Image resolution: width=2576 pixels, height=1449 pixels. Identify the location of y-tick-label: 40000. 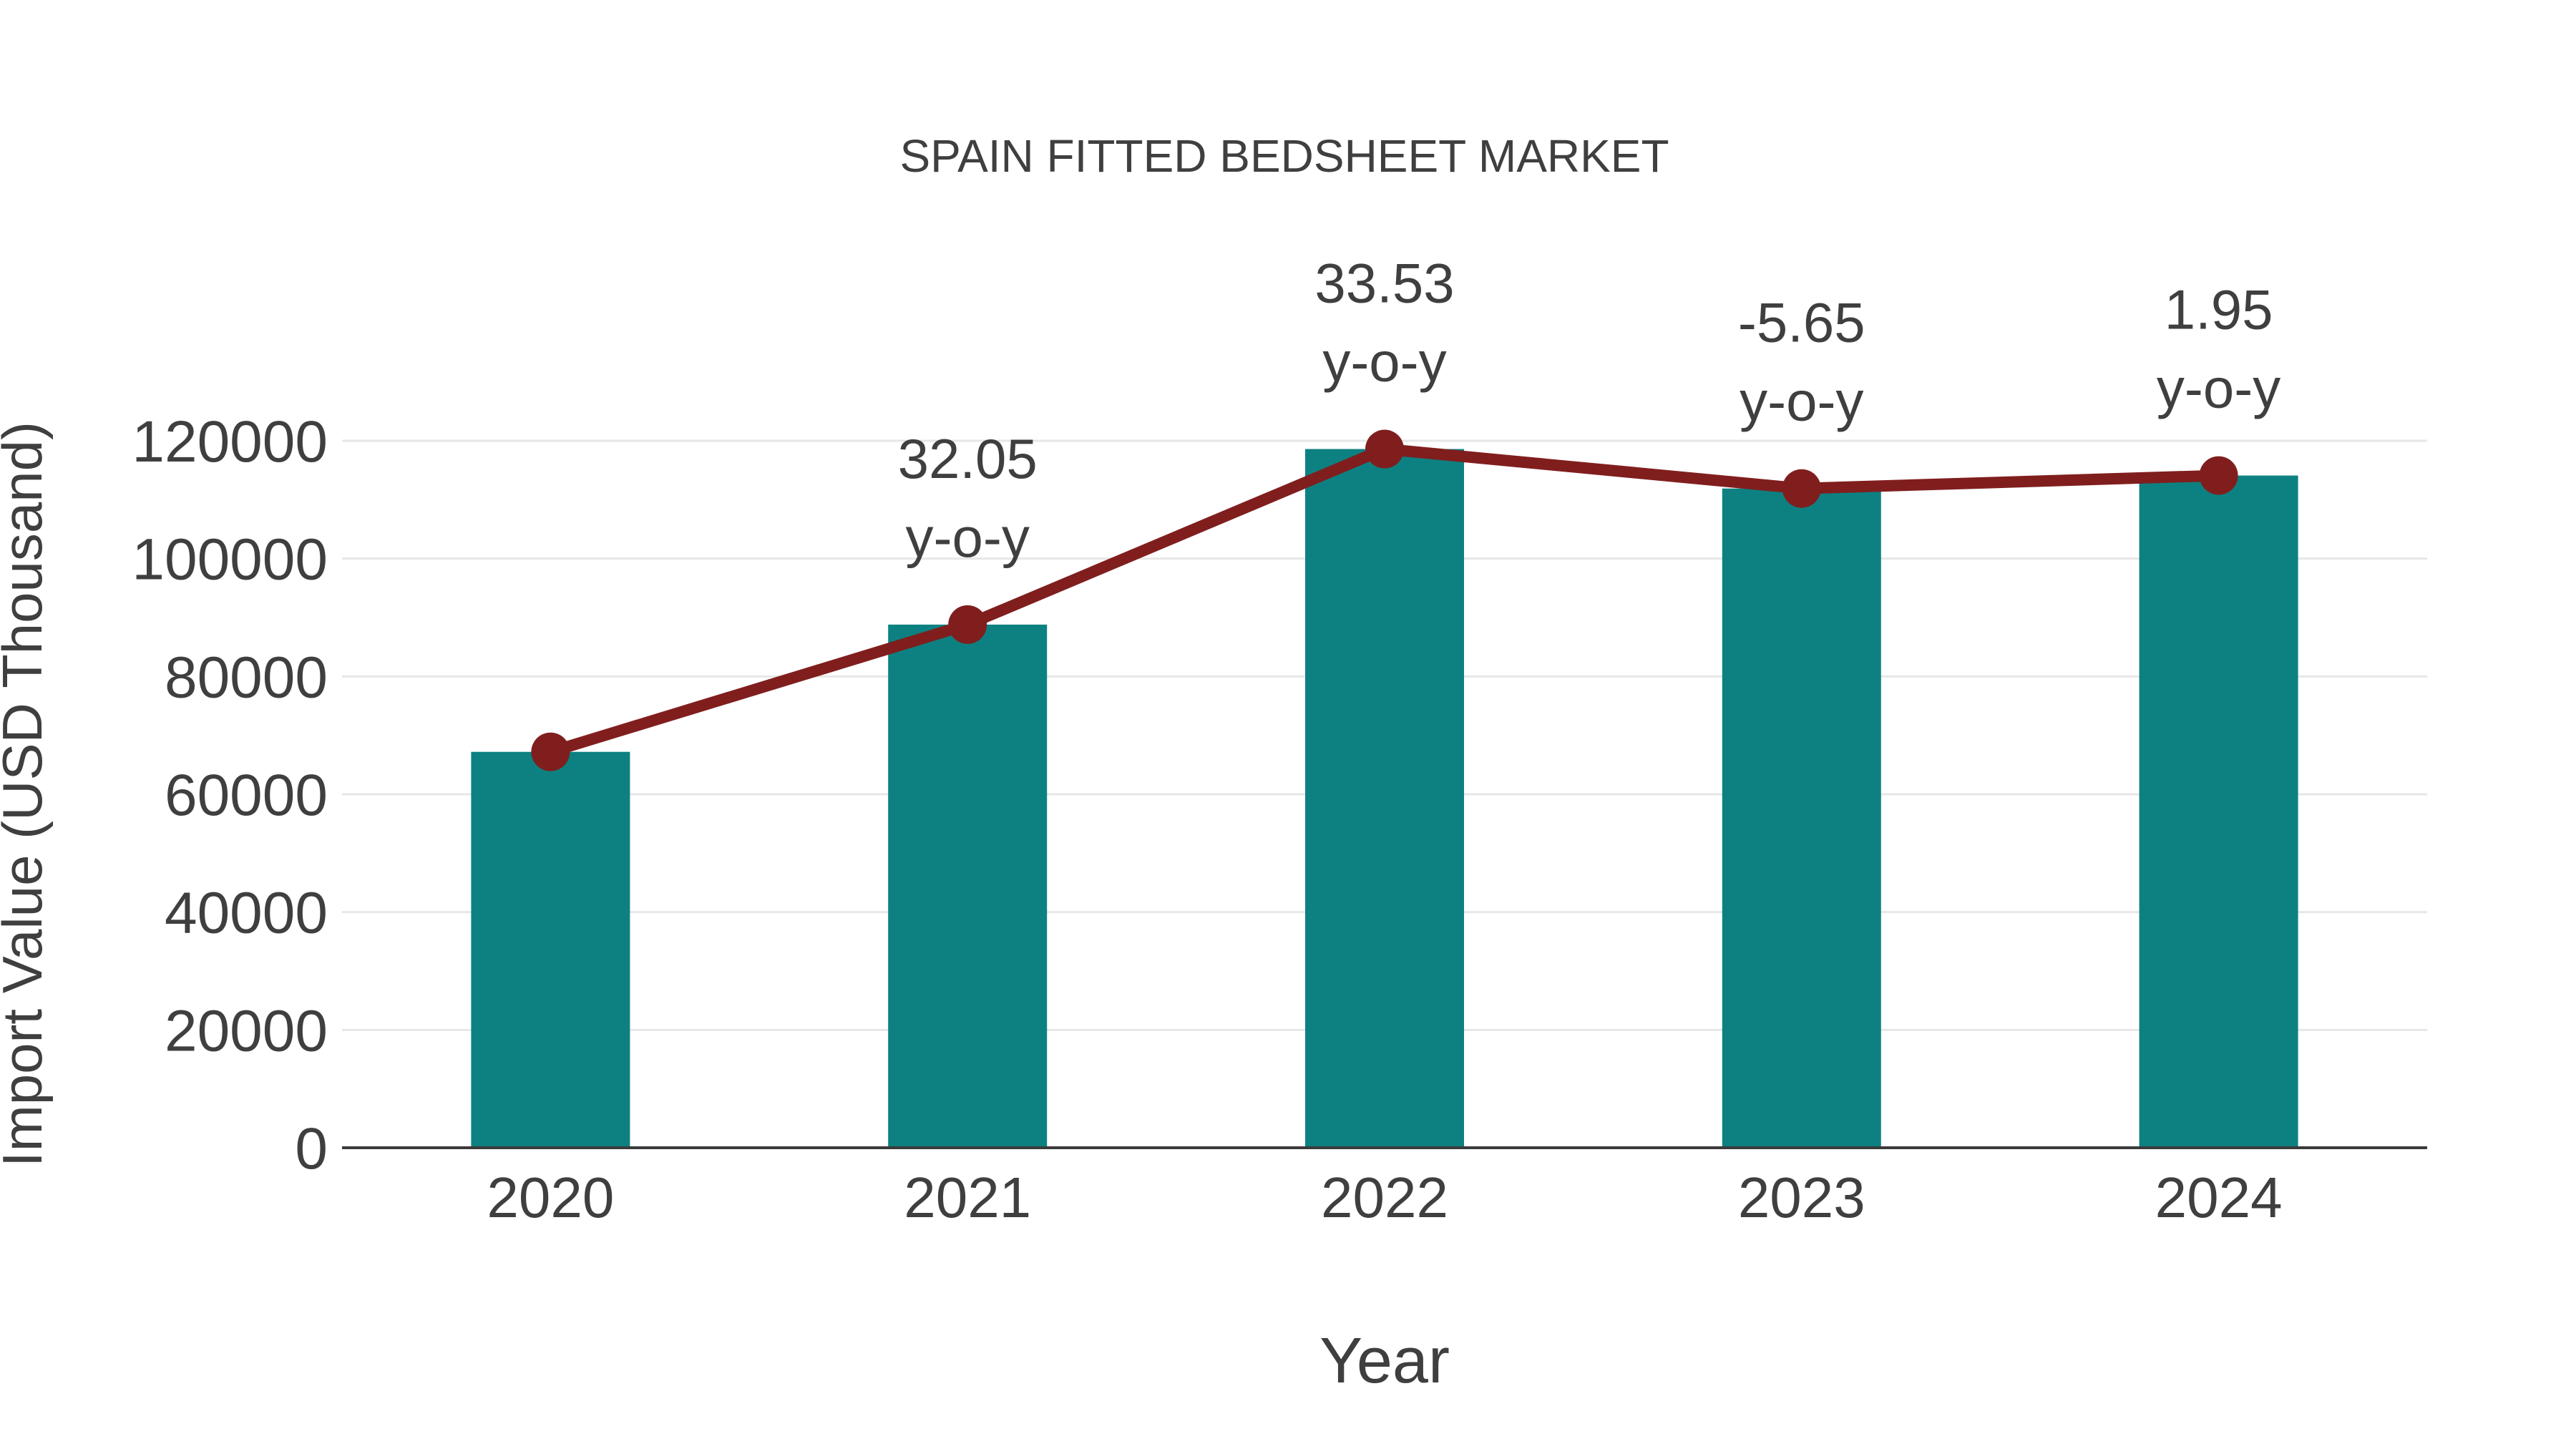
(246, 913).